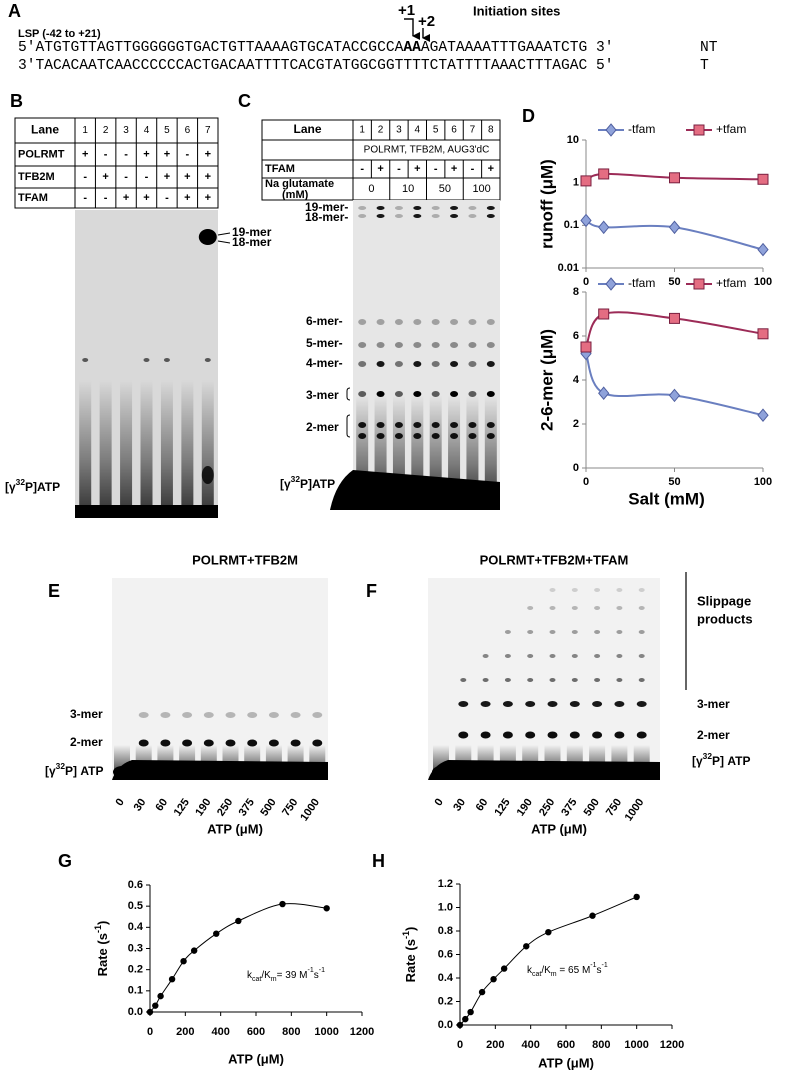 The height and width of the screenshot is (1073, 787). I want to click on text-part: P]ATP, so click(42, 487).